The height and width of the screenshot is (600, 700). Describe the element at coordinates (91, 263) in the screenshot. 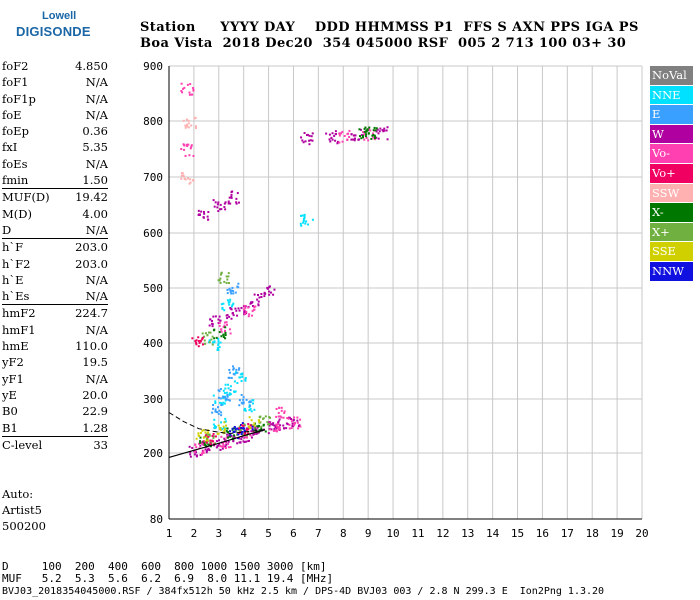

I see `param-value: 203.0` at that location.